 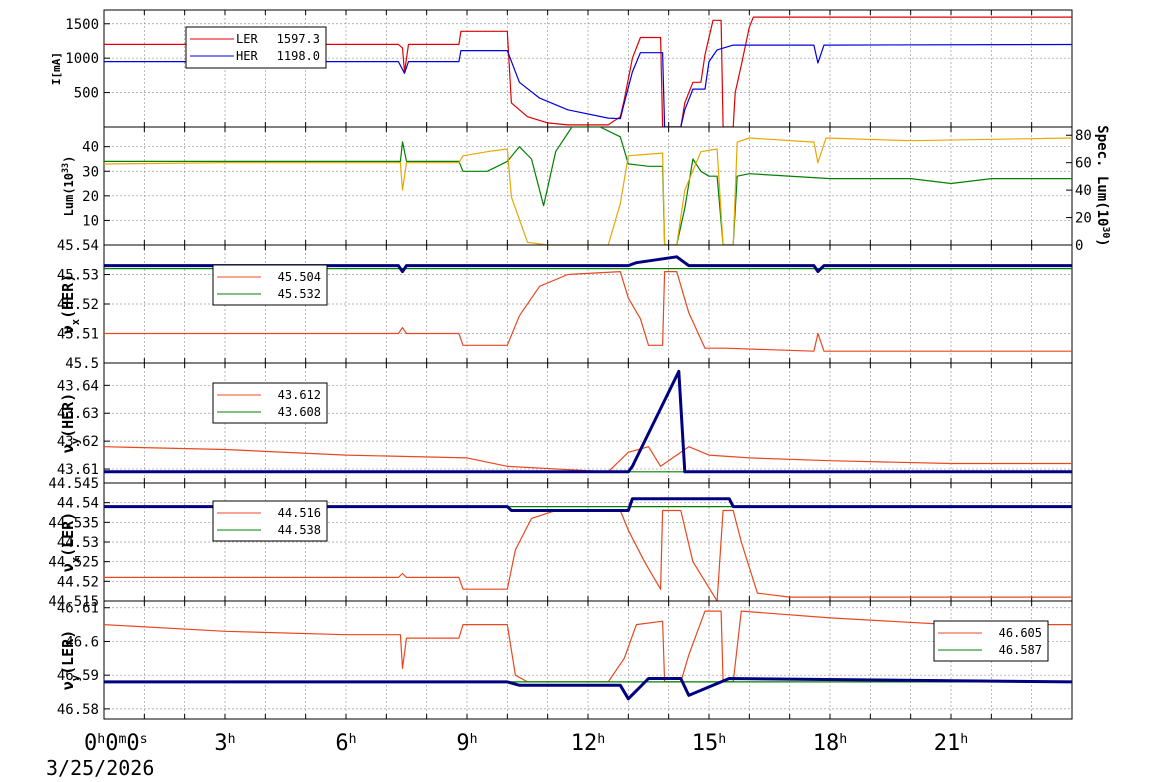 I want to click on y-tick-label: 44.515, so click(x=73, y=602).